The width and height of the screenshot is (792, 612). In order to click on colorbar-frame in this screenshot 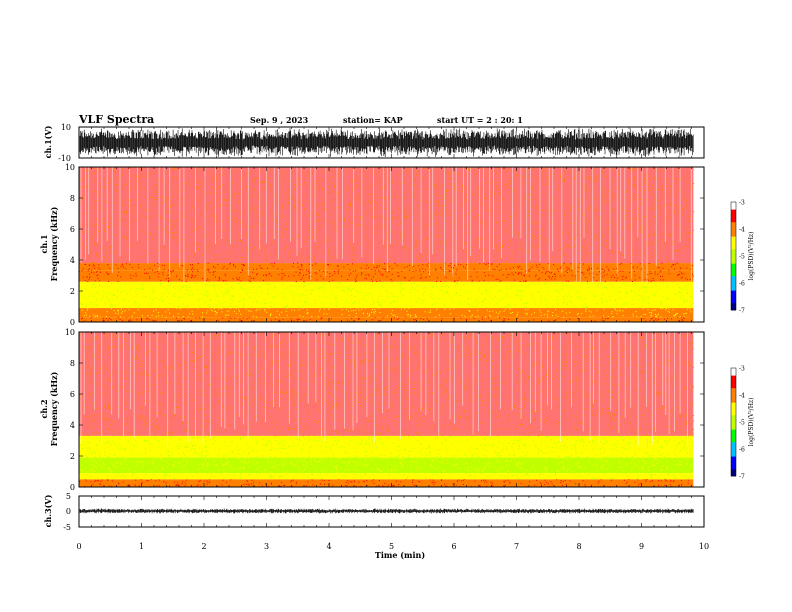, I will do `click(733, 256)`.